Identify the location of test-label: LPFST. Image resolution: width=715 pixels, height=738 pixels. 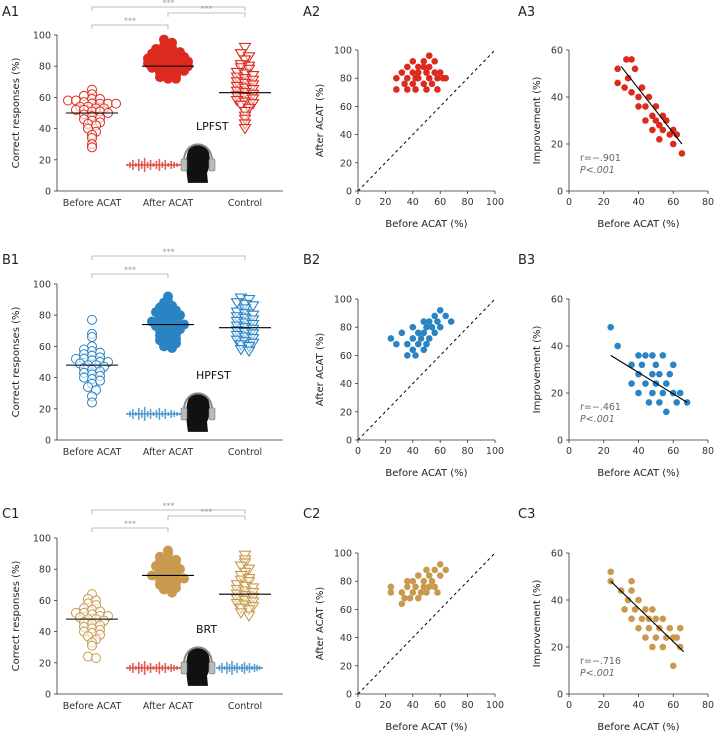
(212, 126).